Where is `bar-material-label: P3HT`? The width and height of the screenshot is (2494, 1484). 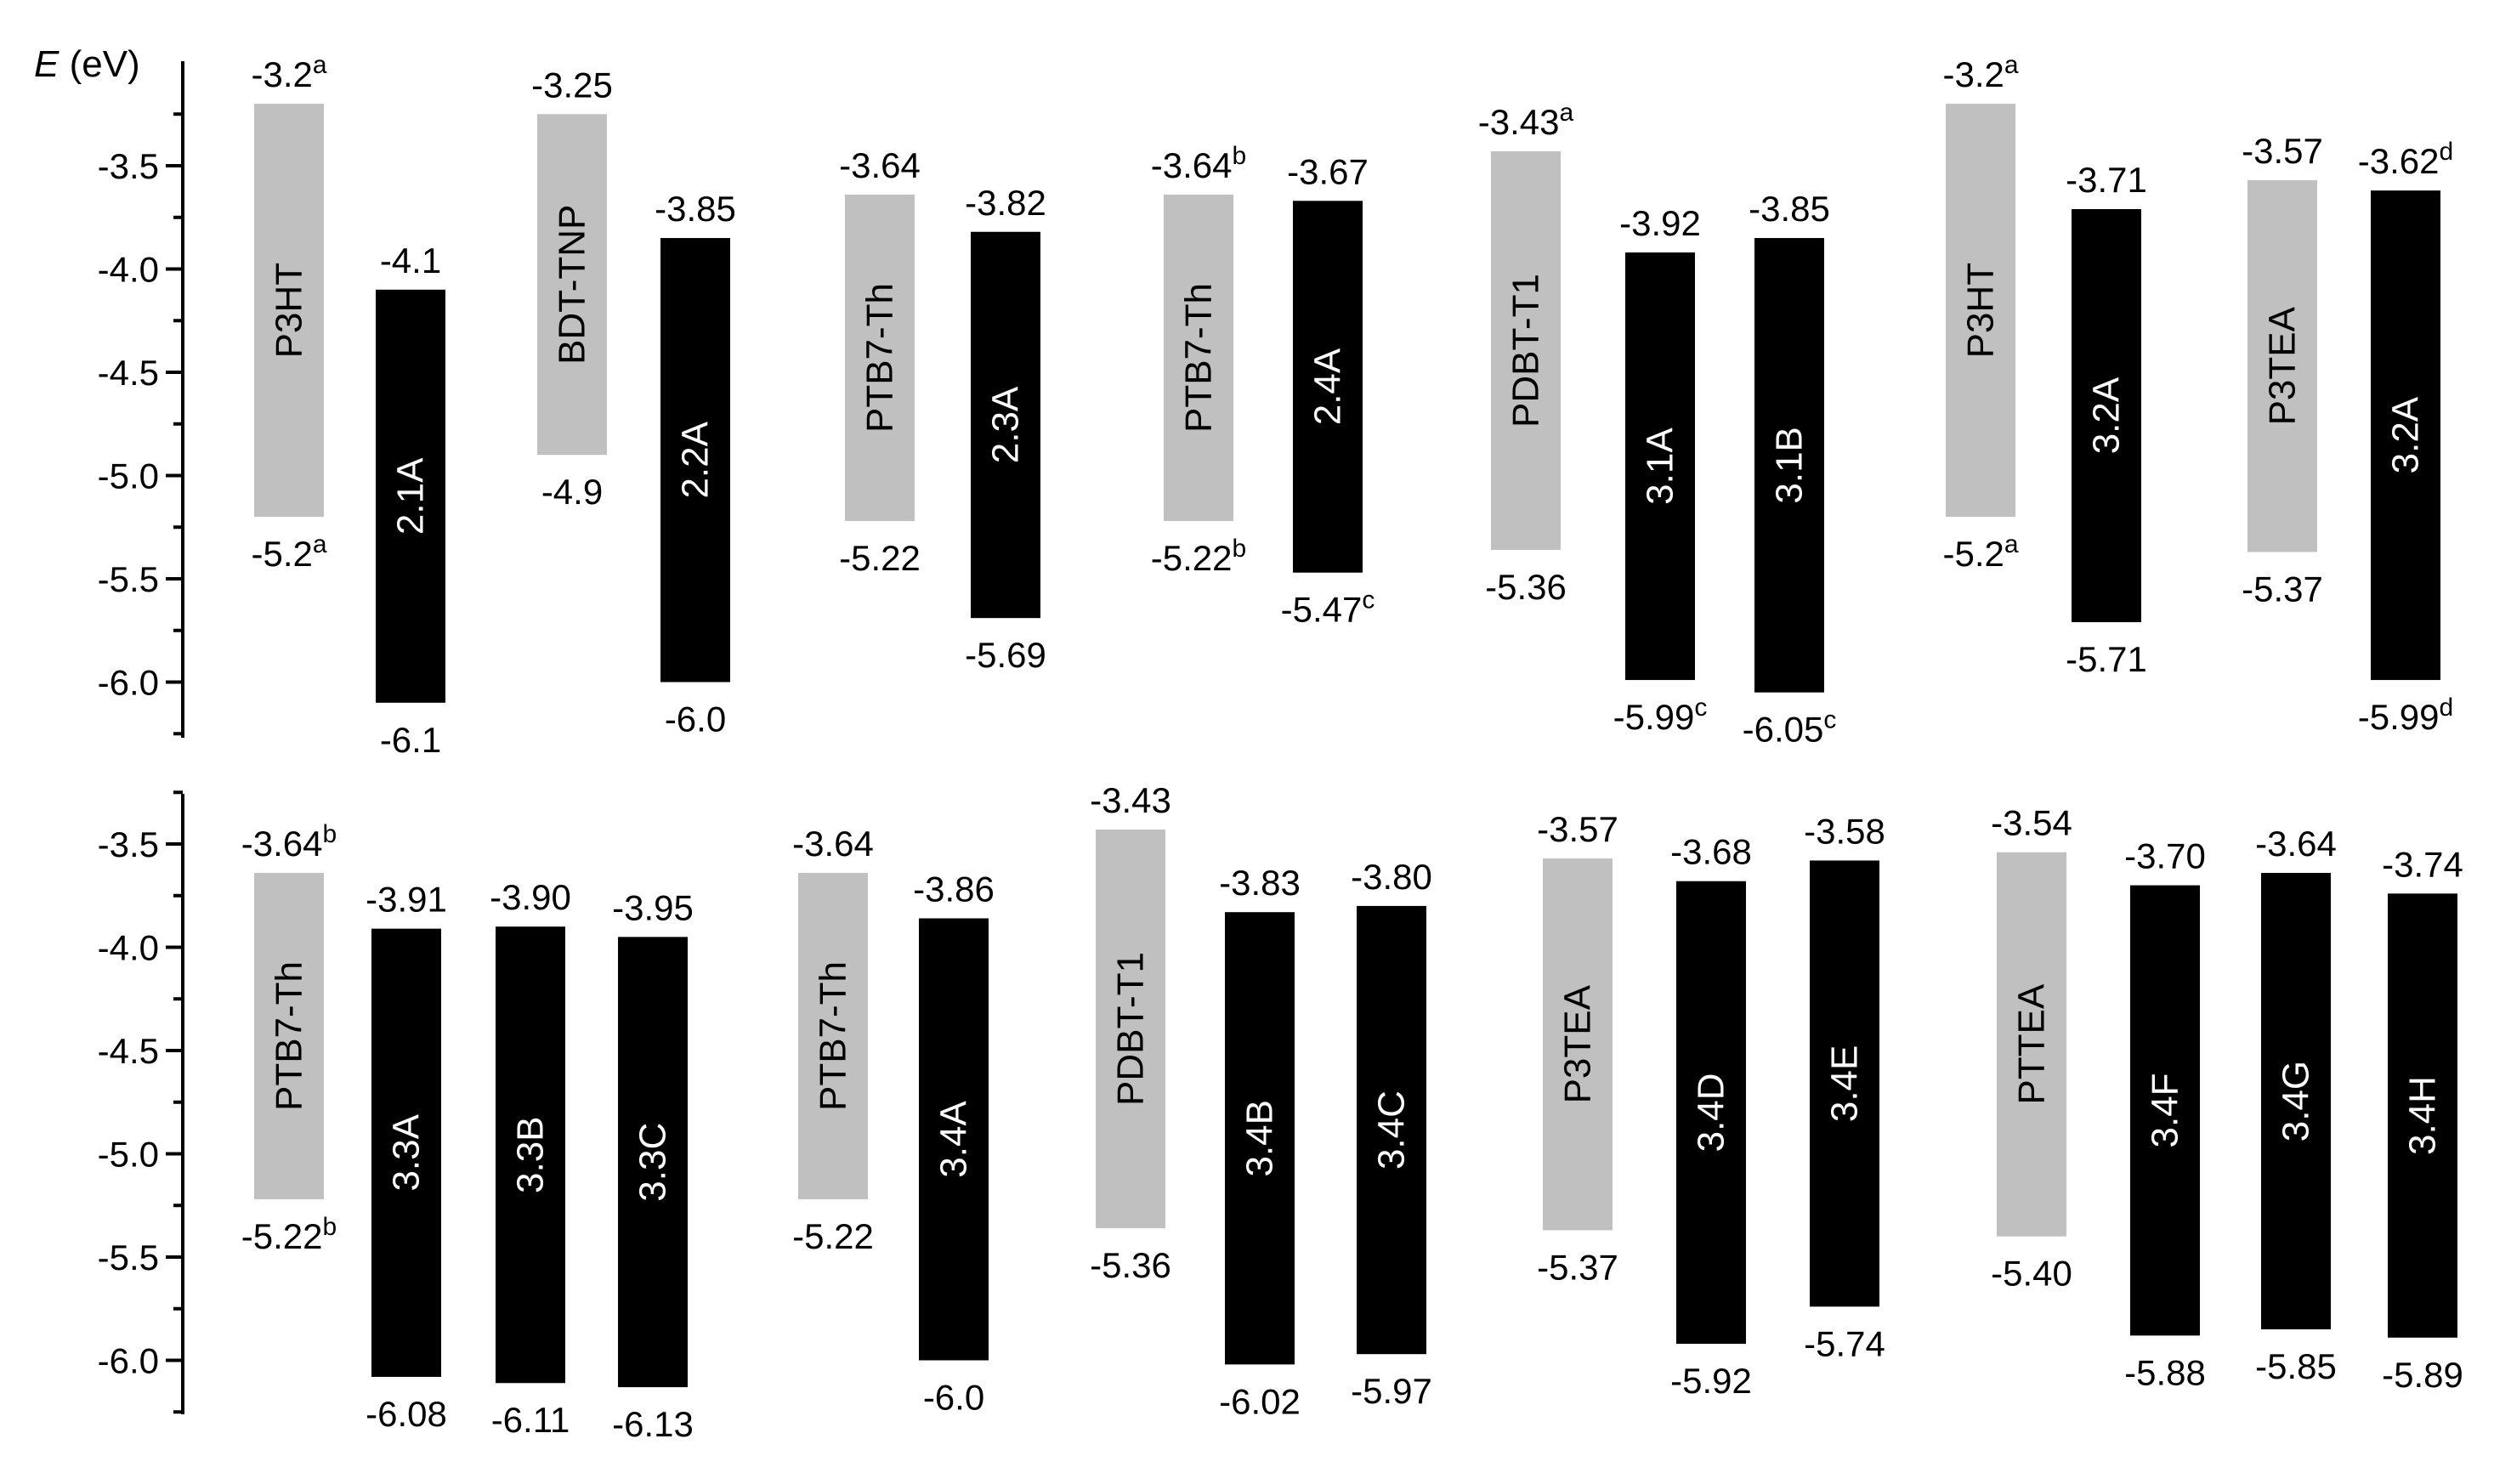 bar-material-label: P3HT is located at coordinates (1981, 310).